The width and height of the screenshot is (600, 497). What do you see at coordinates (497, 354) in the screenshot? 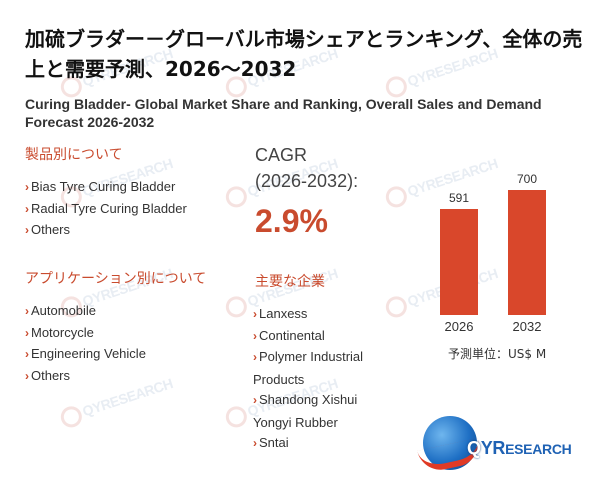
I see `unit-label: 予測単位：US$ M` at bounding box center [497, 354].